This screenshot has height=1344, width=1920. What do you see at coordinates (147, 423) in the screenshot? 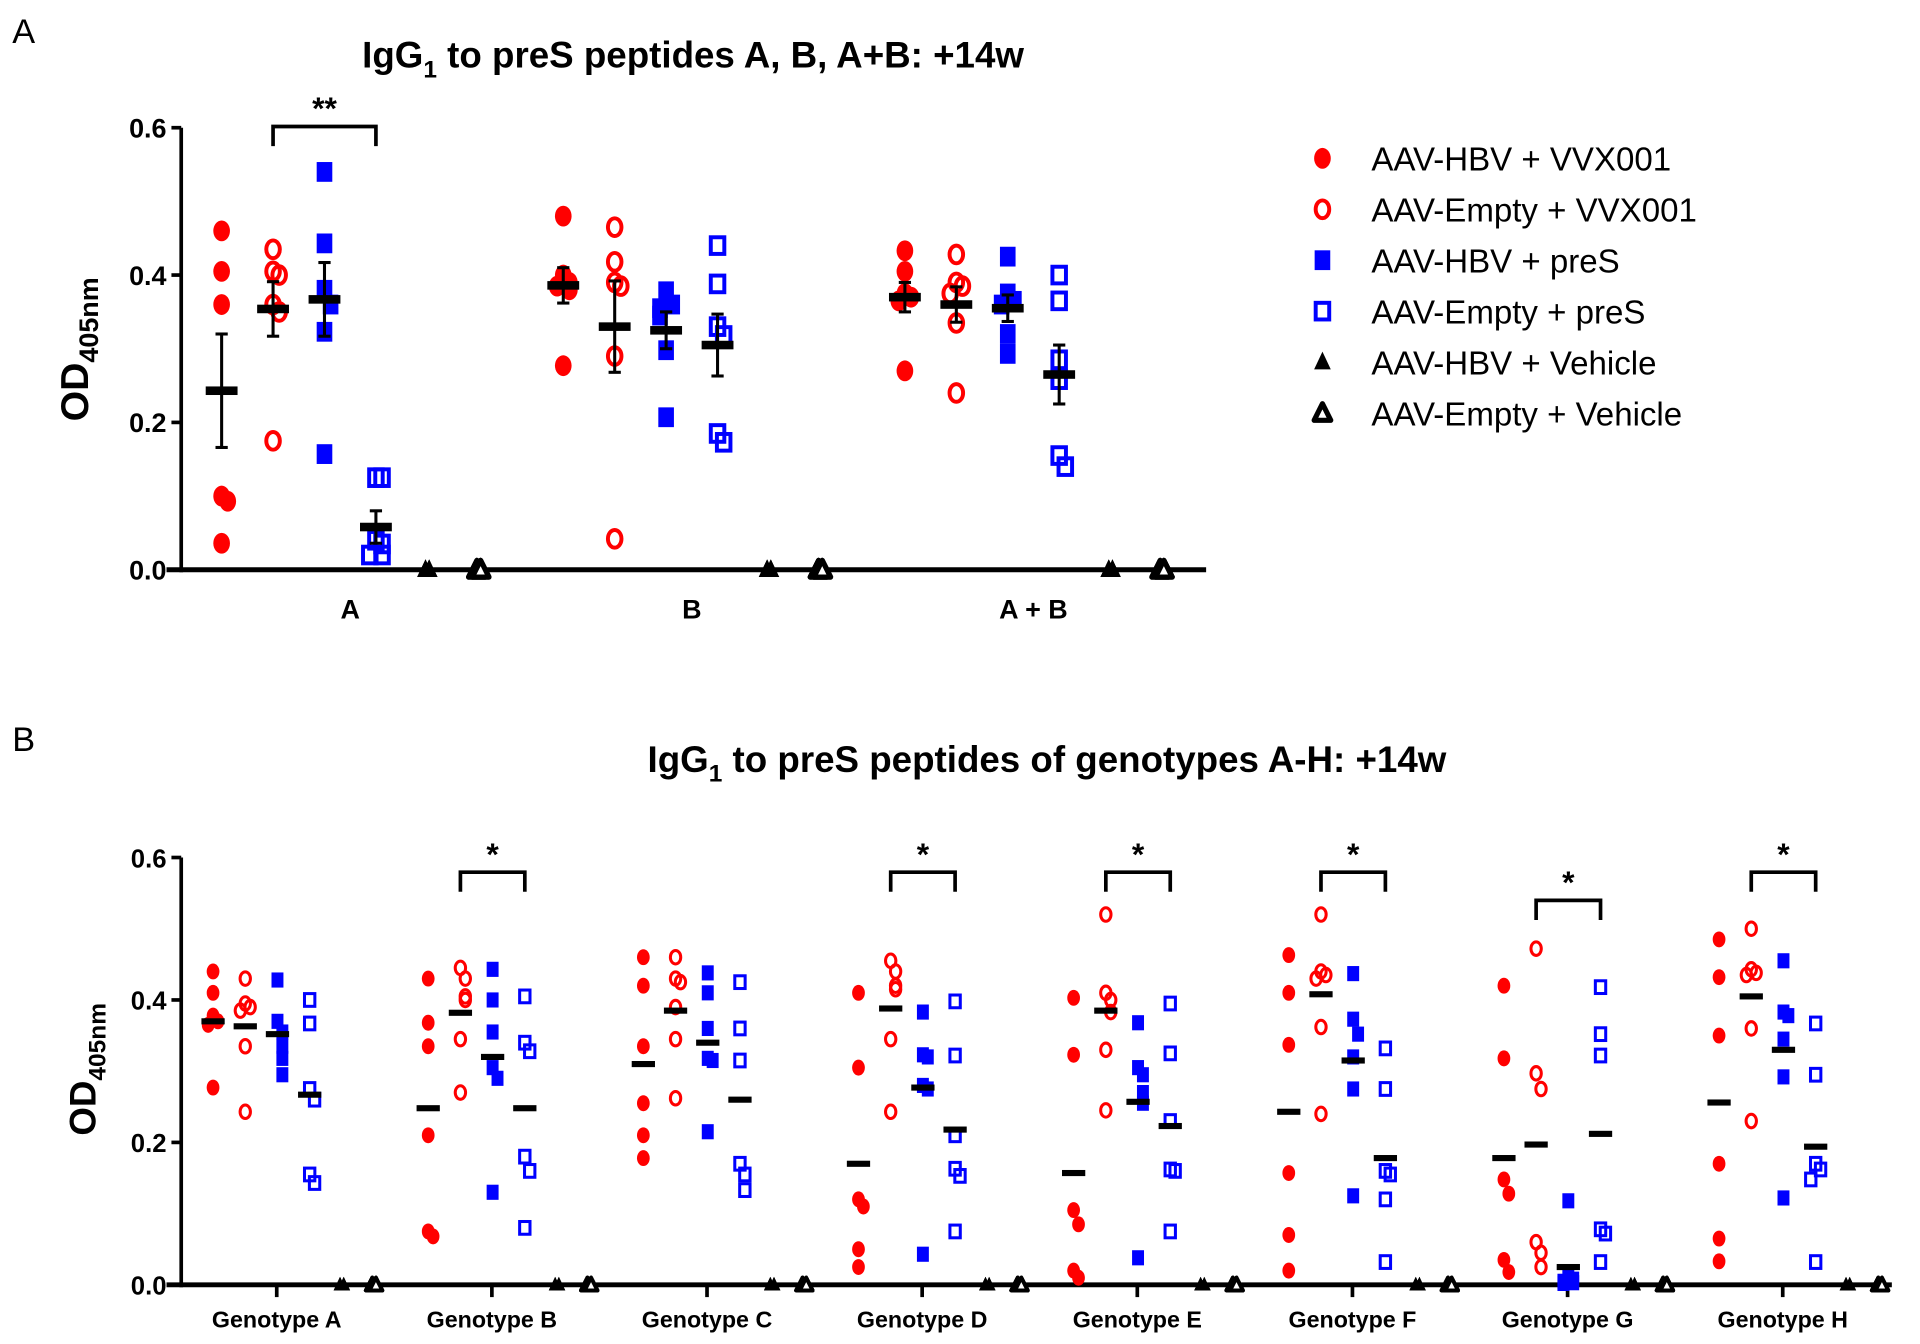
I see `y-tick-label: 0.2` at bounding box center [147, 423].